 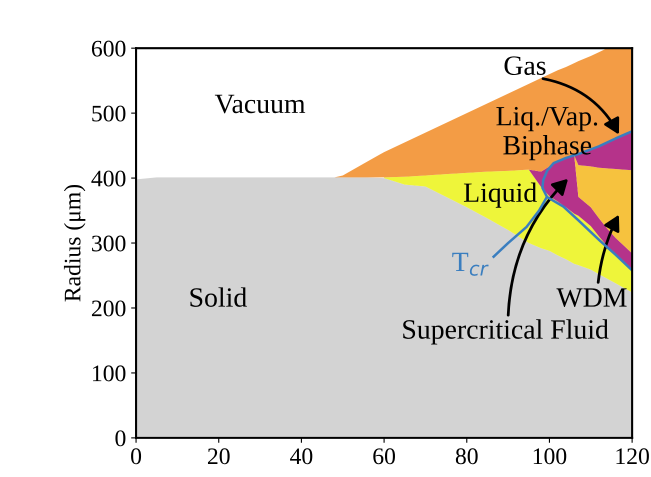 I want to click on annotation: Solid, so click(x=218, y=297).